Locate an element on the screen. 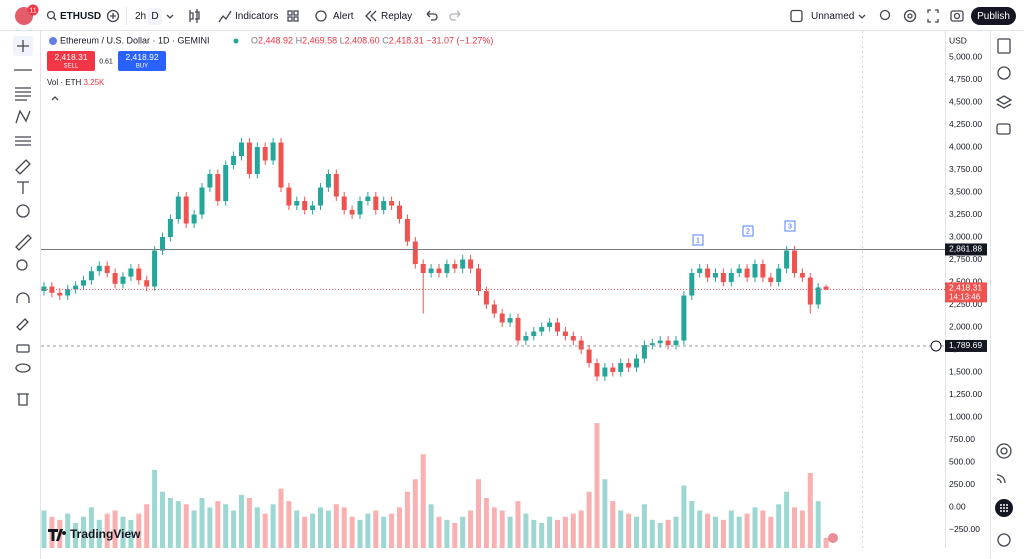  magnet-tool is located at coordinates (23, 297).